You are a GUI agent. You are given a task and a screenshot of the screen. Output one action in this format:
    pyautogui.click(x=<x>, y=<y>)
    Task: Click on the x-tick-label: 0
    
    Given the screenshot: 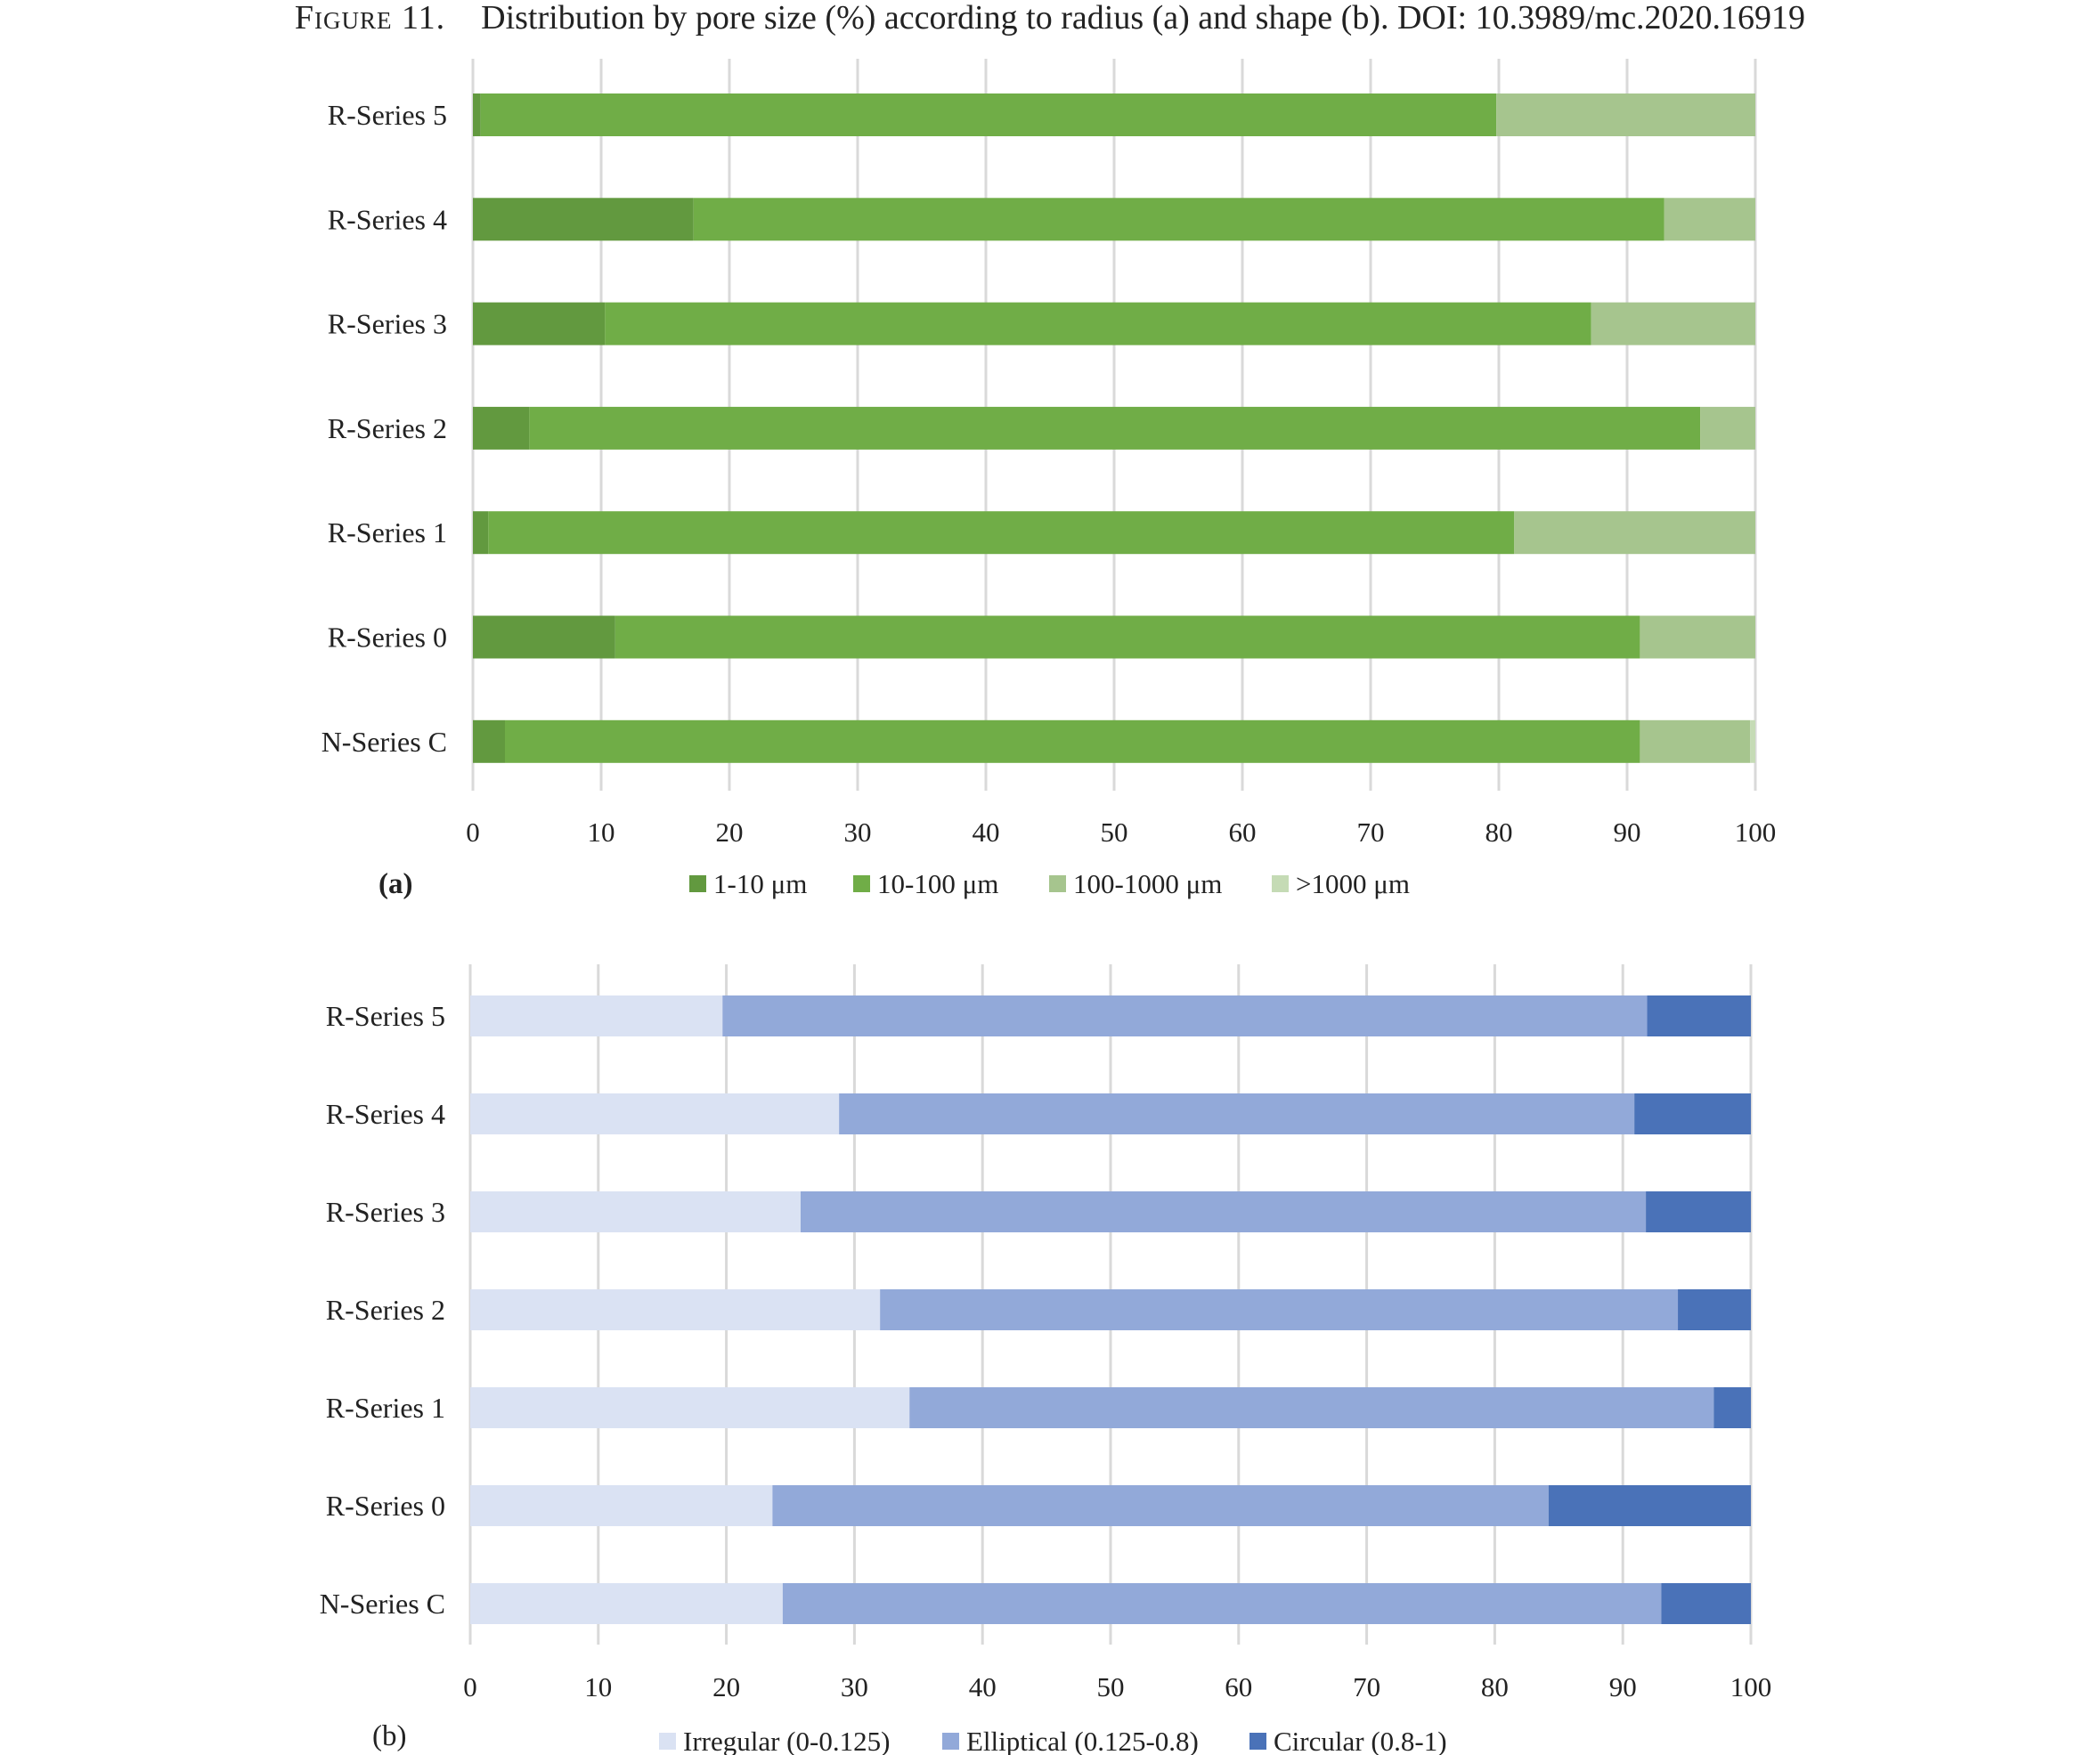 What is the action you would take?
    pyautogui.click(x=470, y=1686)
    